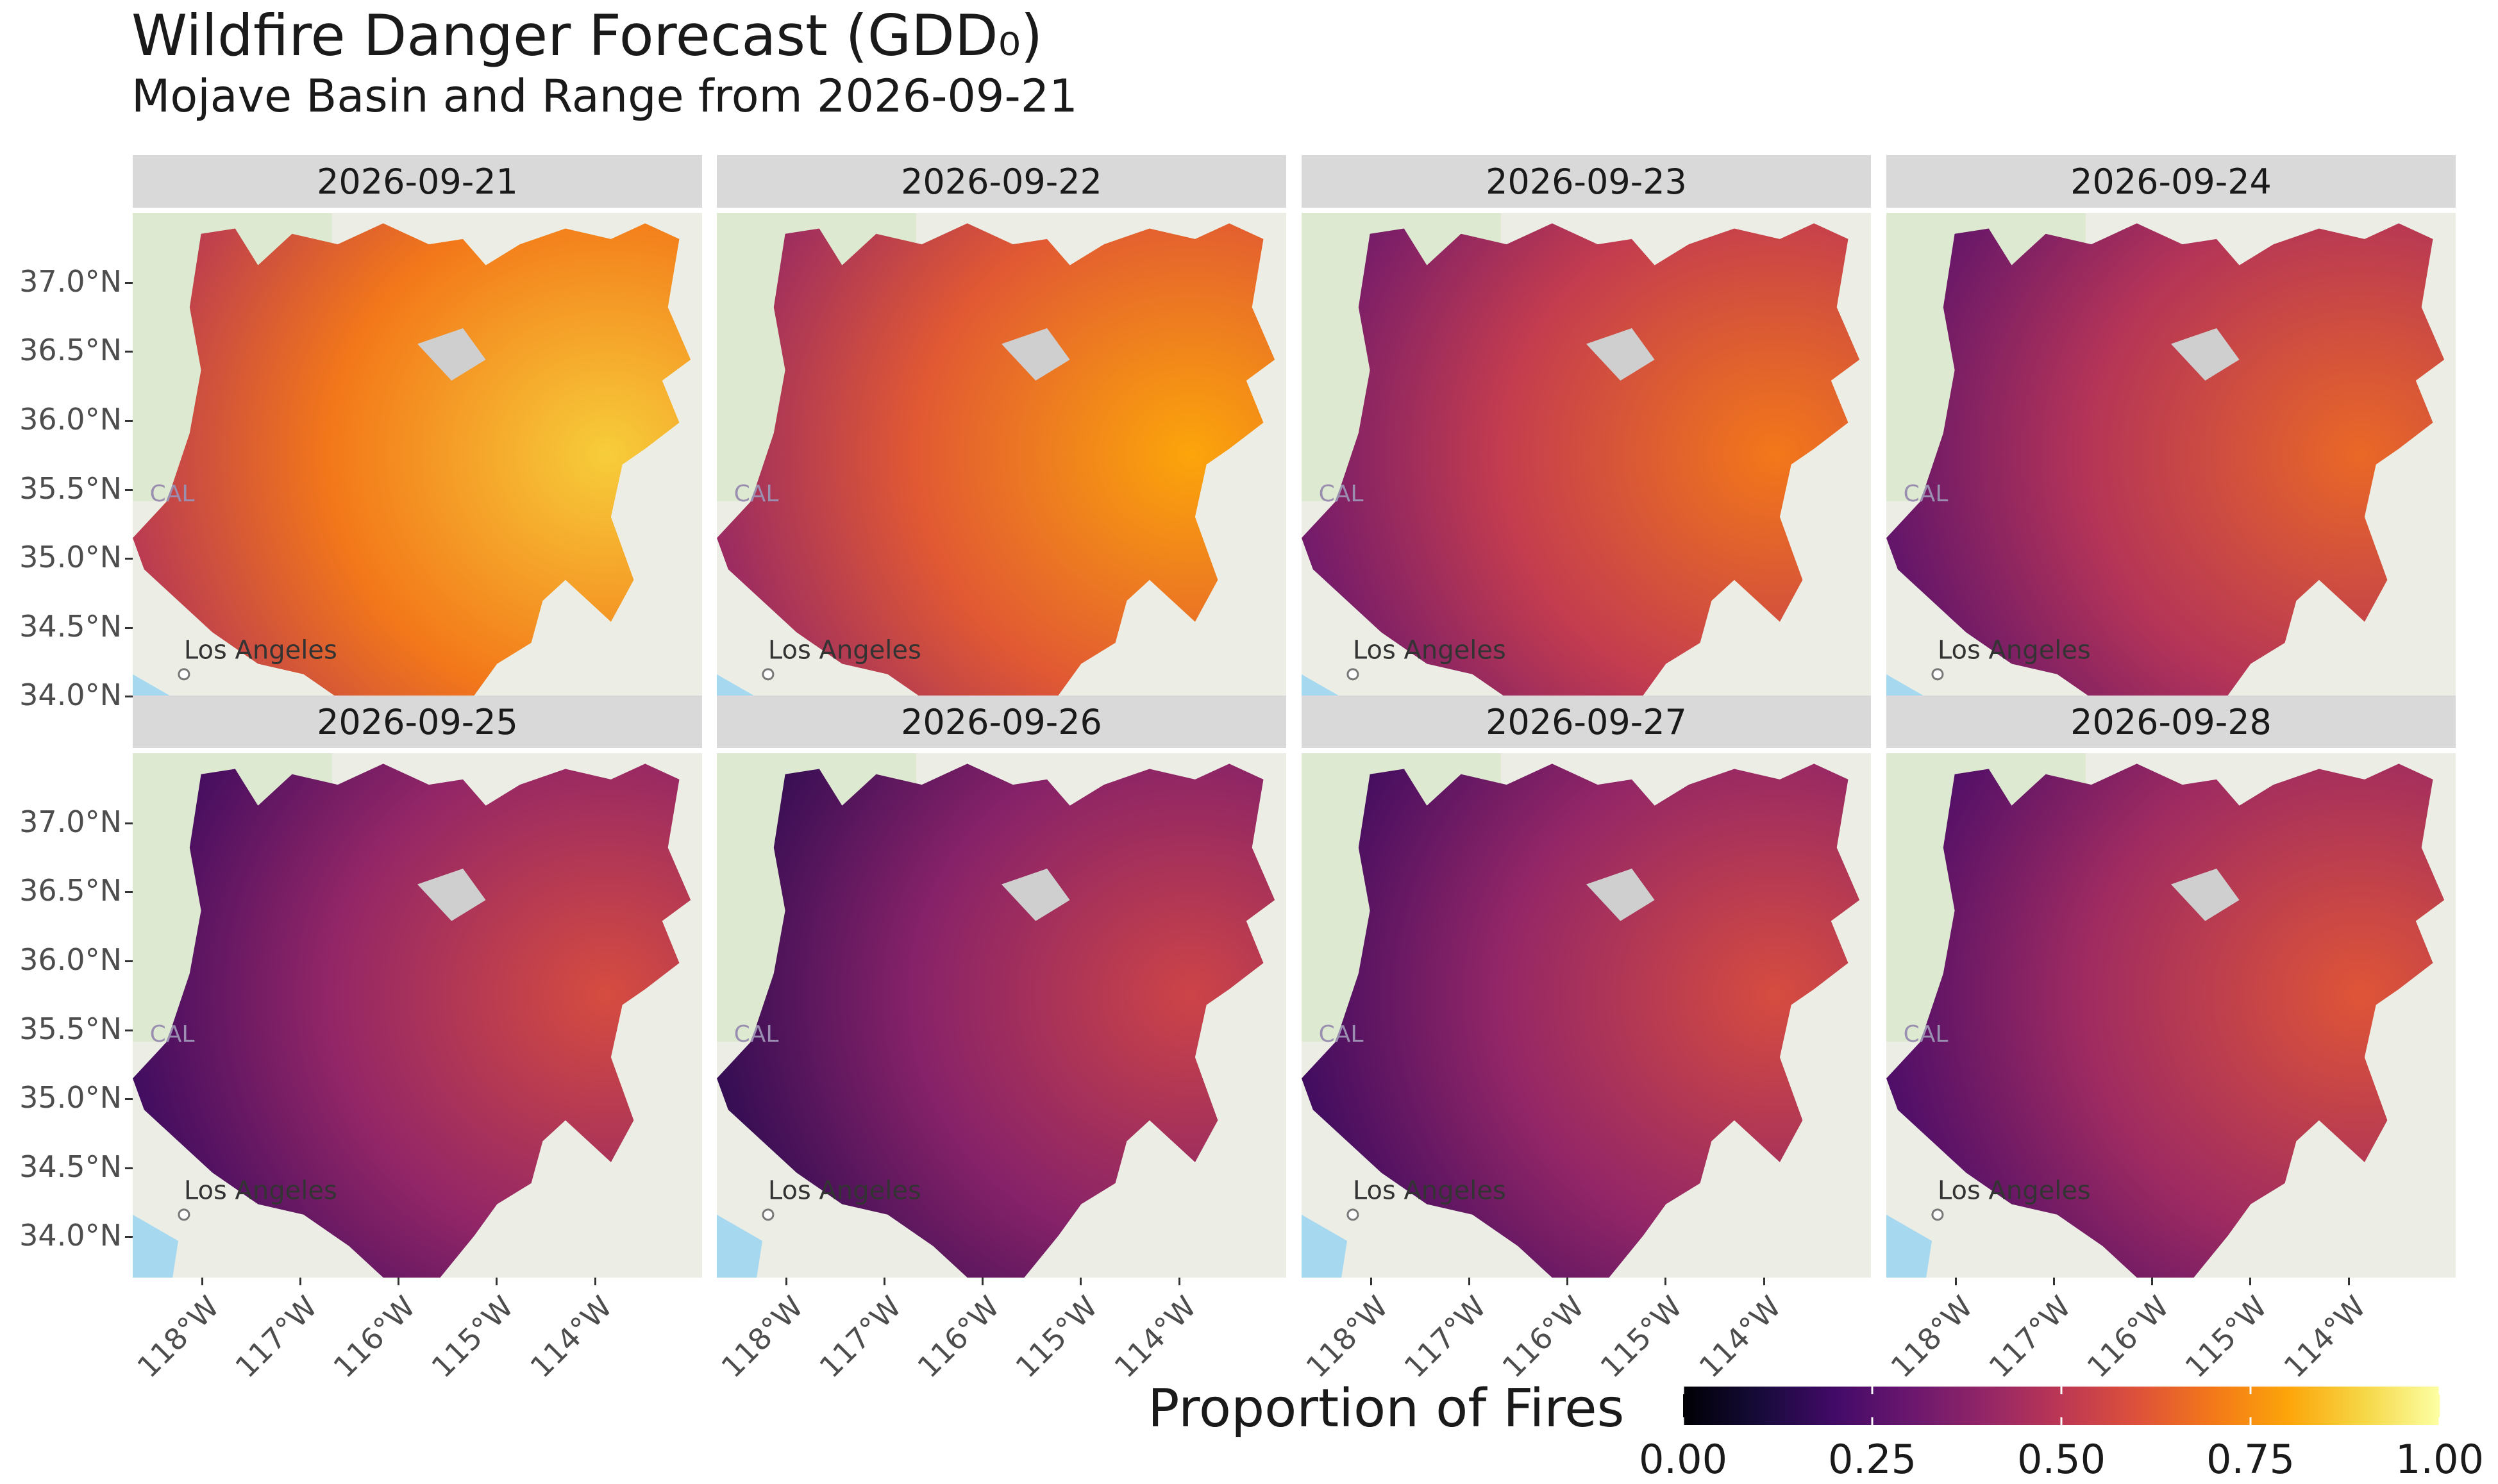 Image resolution: width=2498 pixels, height=1484 pixels. I want to click on x-tick-label: 118°W, so click(1932, 1337).